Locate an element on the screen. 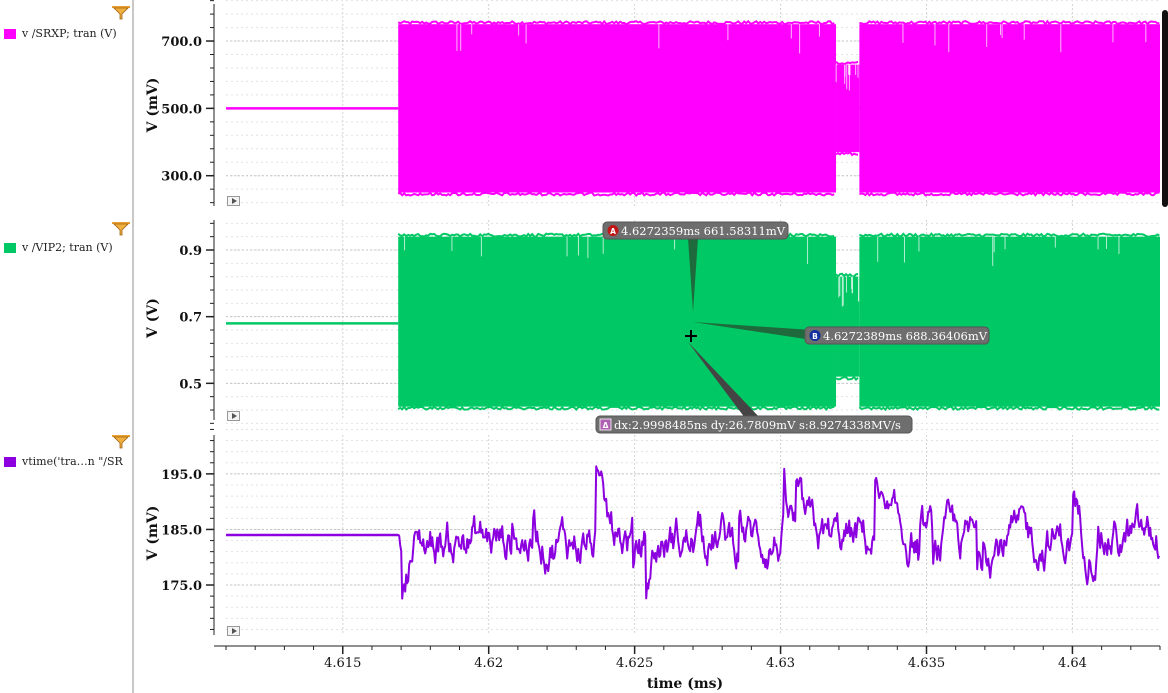 The height and width of the screenshot is (693, 1168). y-tick-label: 300.0 is located at coordinates (181, 177).